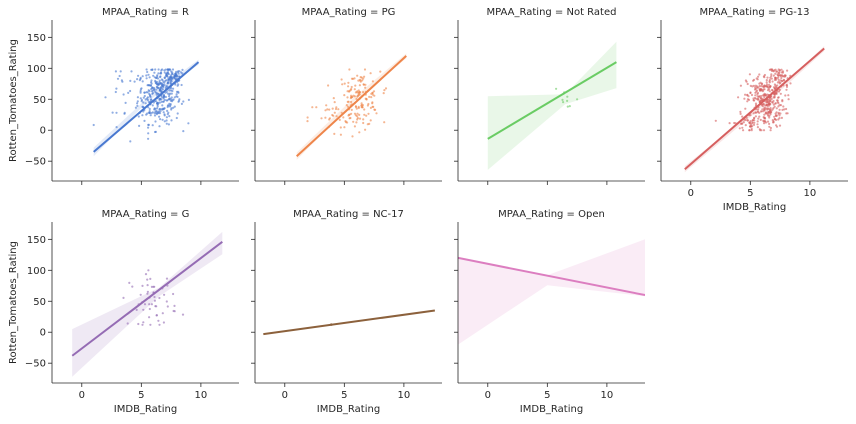  Describe the element at coordinates (36, 69) in the screenshot. I see `y-tick-label: 100` at that location.